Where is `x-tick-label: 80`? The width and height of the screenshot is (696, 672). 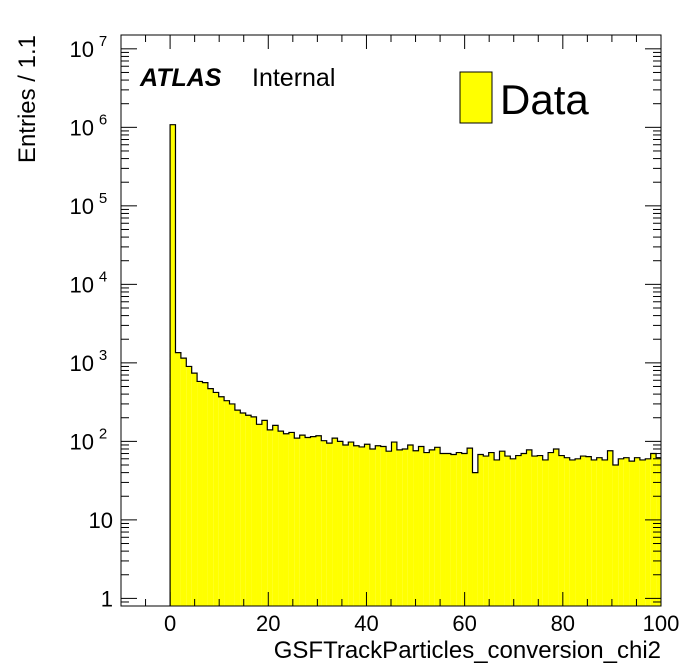
x-tick-label: 80 is located at coordinates (563, 623).